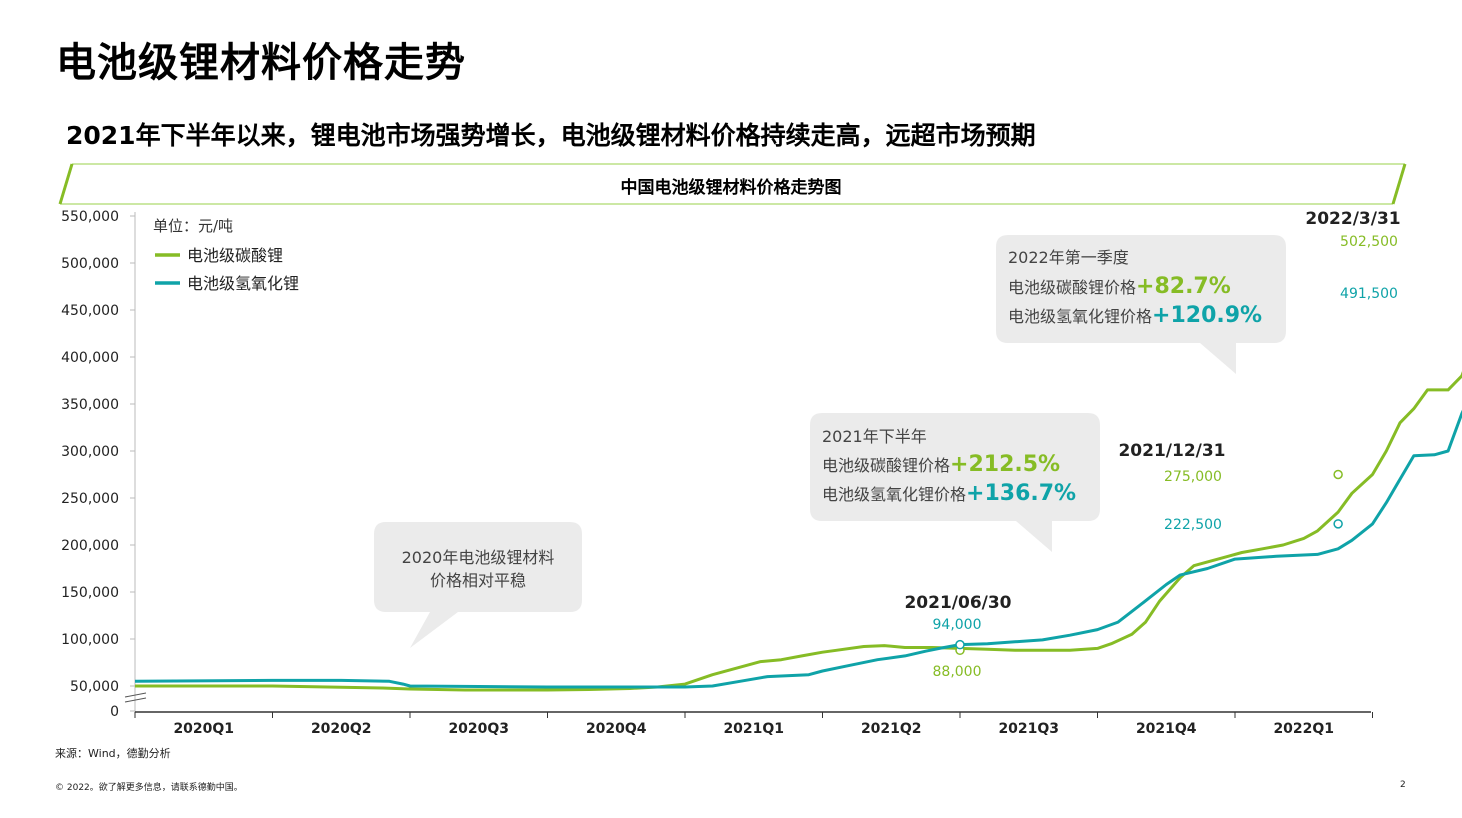  What do you see at coordinates (957, 603) in the screenshot?
I see `date-label: 2021/06/30` at bounding box center [957, 603].